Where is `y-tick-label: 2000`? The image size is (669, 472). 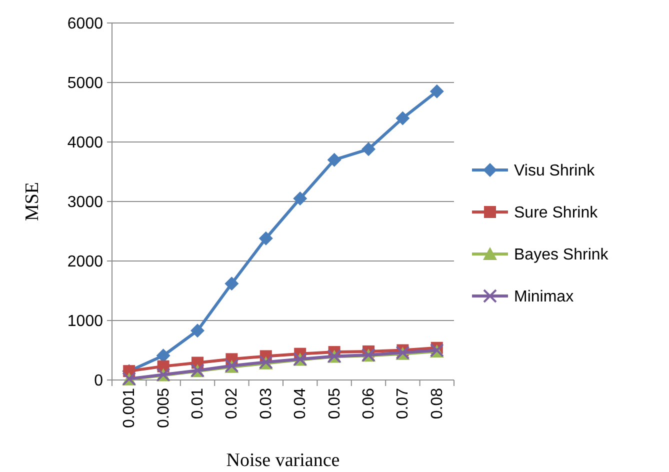 y-tick-label: 2000 is located at coordinates (85, 262).